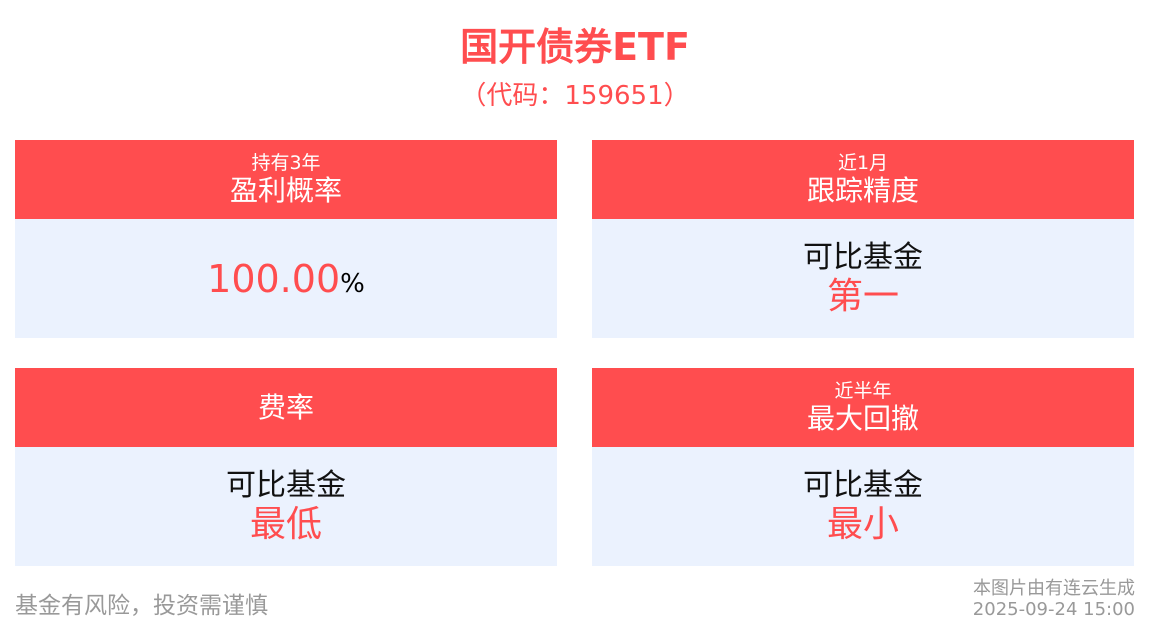 This screenshot has height=632, width=1150. I want to click on card-profit-probability: 持有3年 盈利概率 100.00%, so click(286, 239).